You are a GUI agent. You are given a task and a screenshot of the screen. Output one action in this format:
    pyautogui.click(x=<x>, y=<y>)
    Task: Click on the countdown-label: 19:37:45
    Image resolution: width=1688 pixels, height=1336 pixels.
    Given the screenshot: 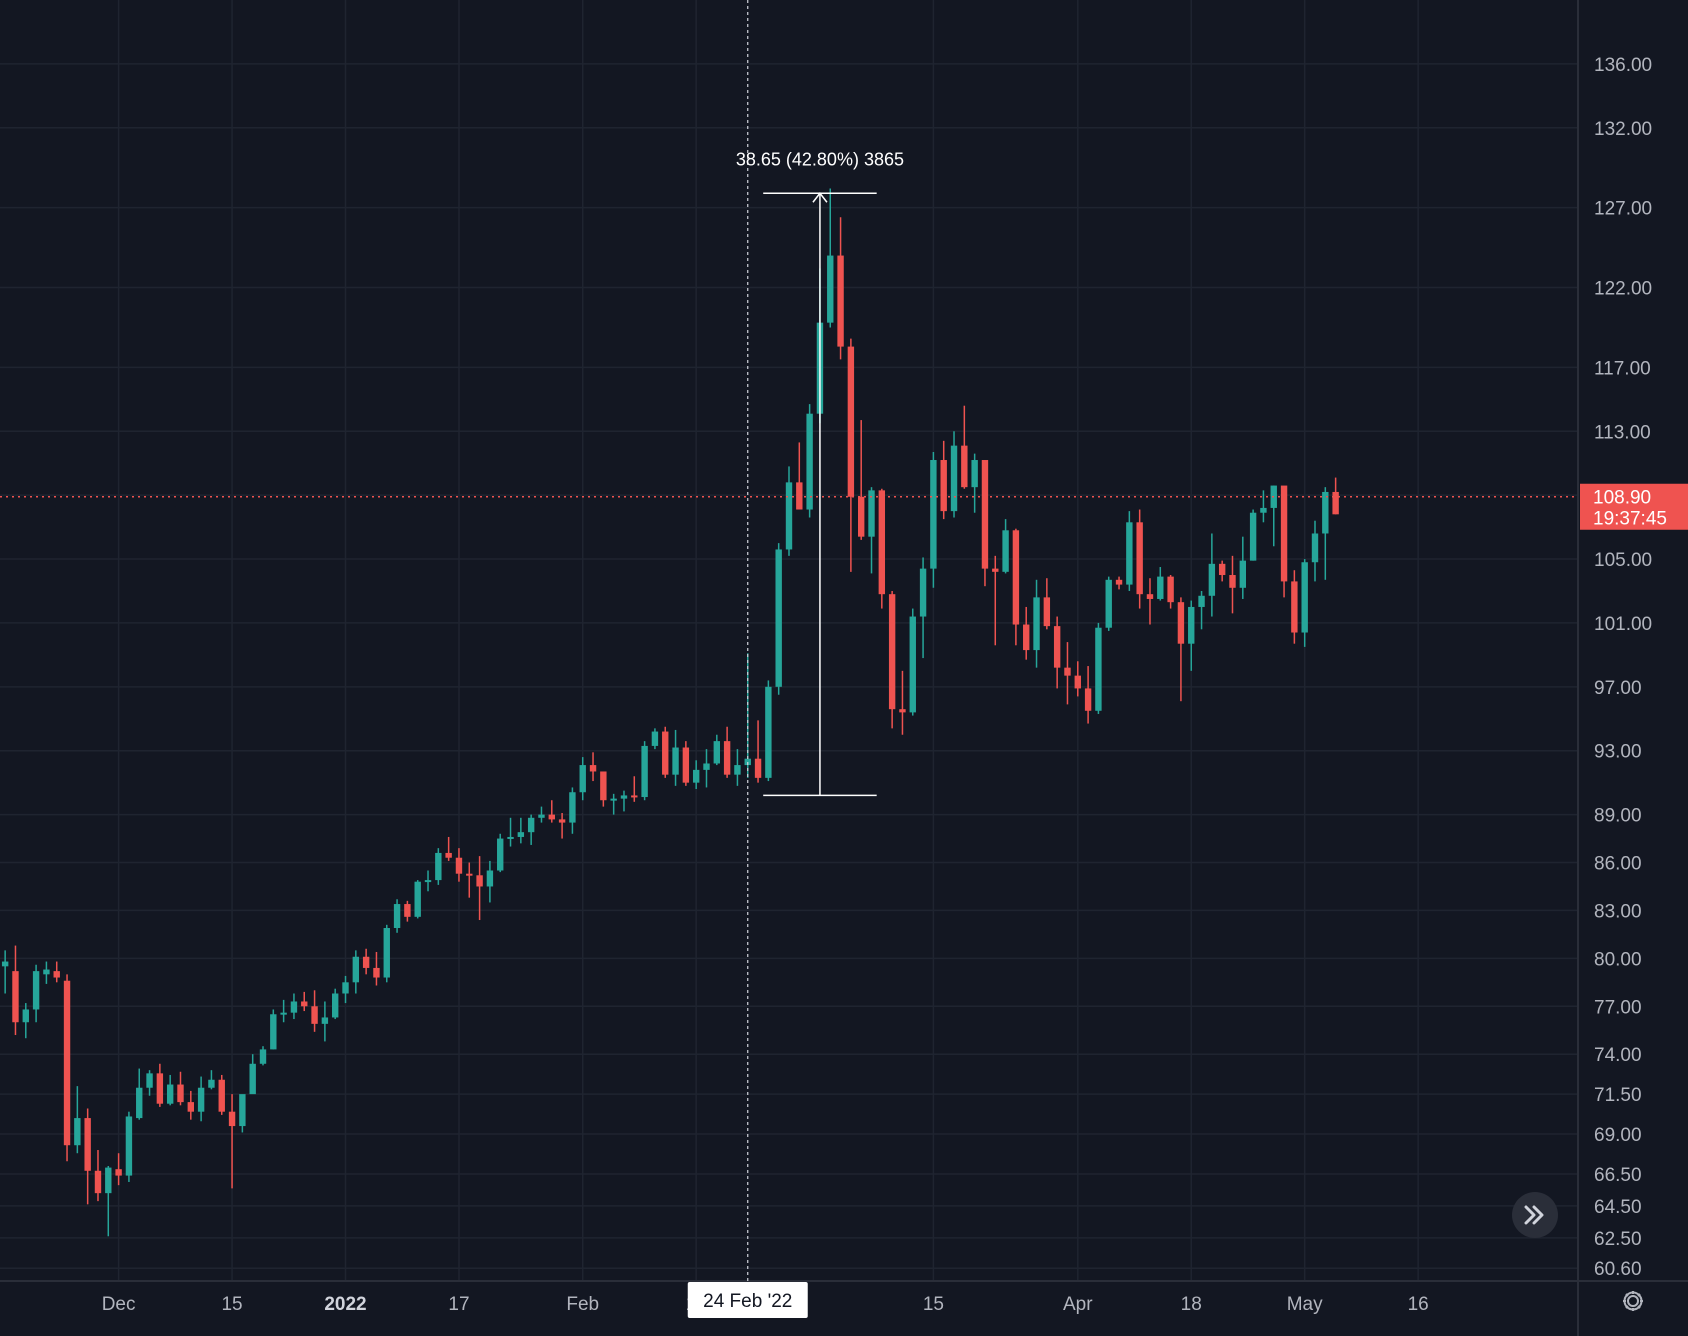 What is the action you would take?
    pyautogui.click(x=1630, y=519)
    